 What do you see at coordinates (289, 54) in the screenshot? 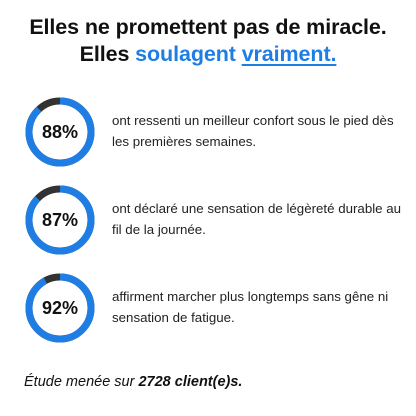
I see `headline-underlined-word: vraiment.` at bounding box center [289, 54].